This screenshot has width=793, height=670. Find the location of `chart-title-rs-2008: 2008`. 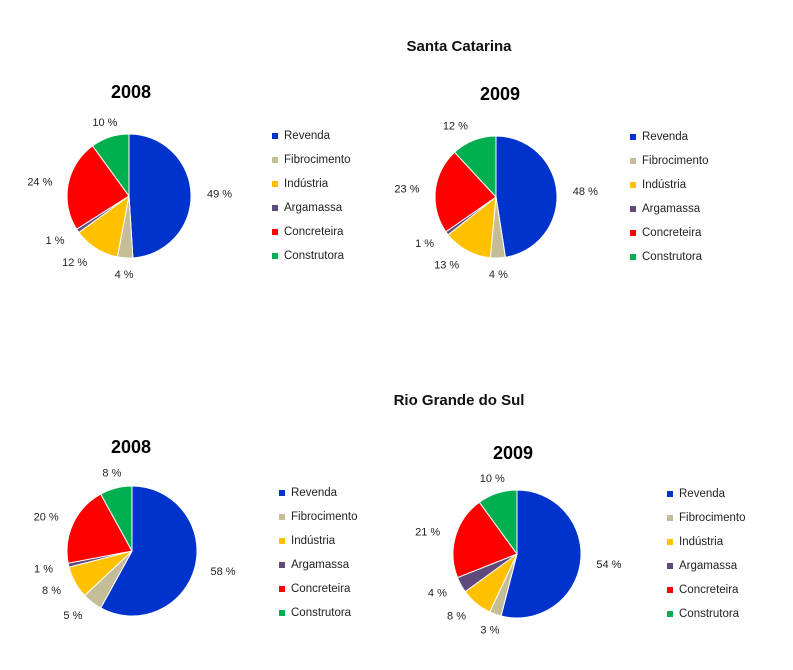

chart-title-rs-2008: 2008 is located at coordinates (131, 447).